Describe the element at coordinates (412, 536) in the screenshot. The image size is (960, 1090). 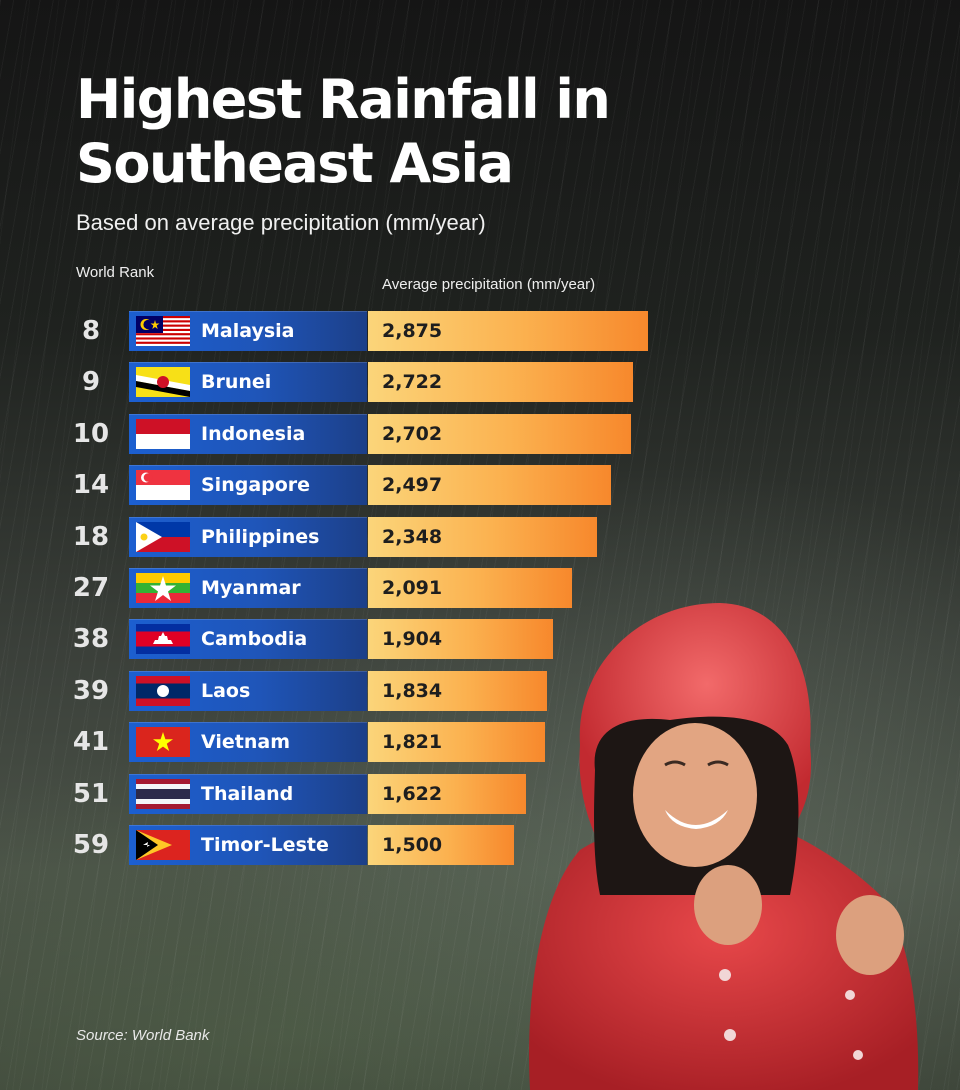
I see `precipitation-value: 2,348` at that location.